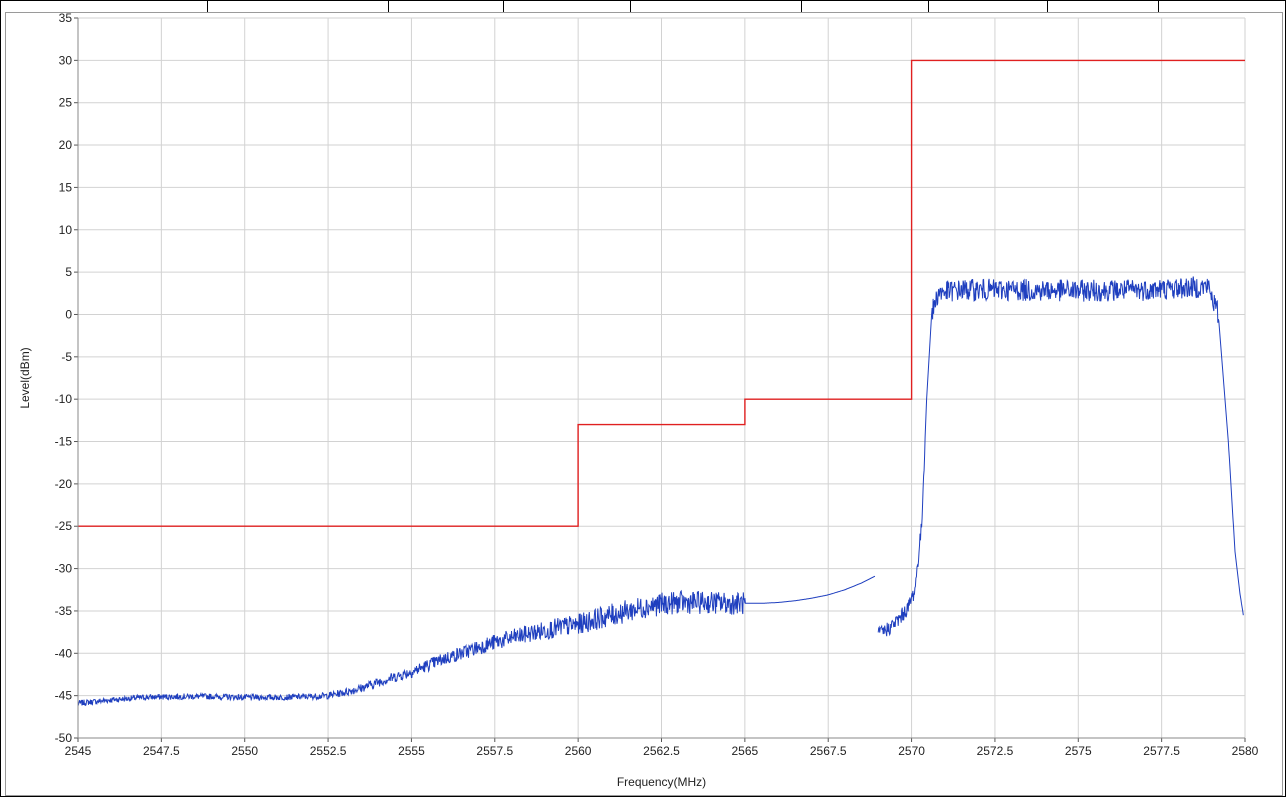 The image size is (1288, 799). I want to click on y-tick-label: -30, so click(64, 569).